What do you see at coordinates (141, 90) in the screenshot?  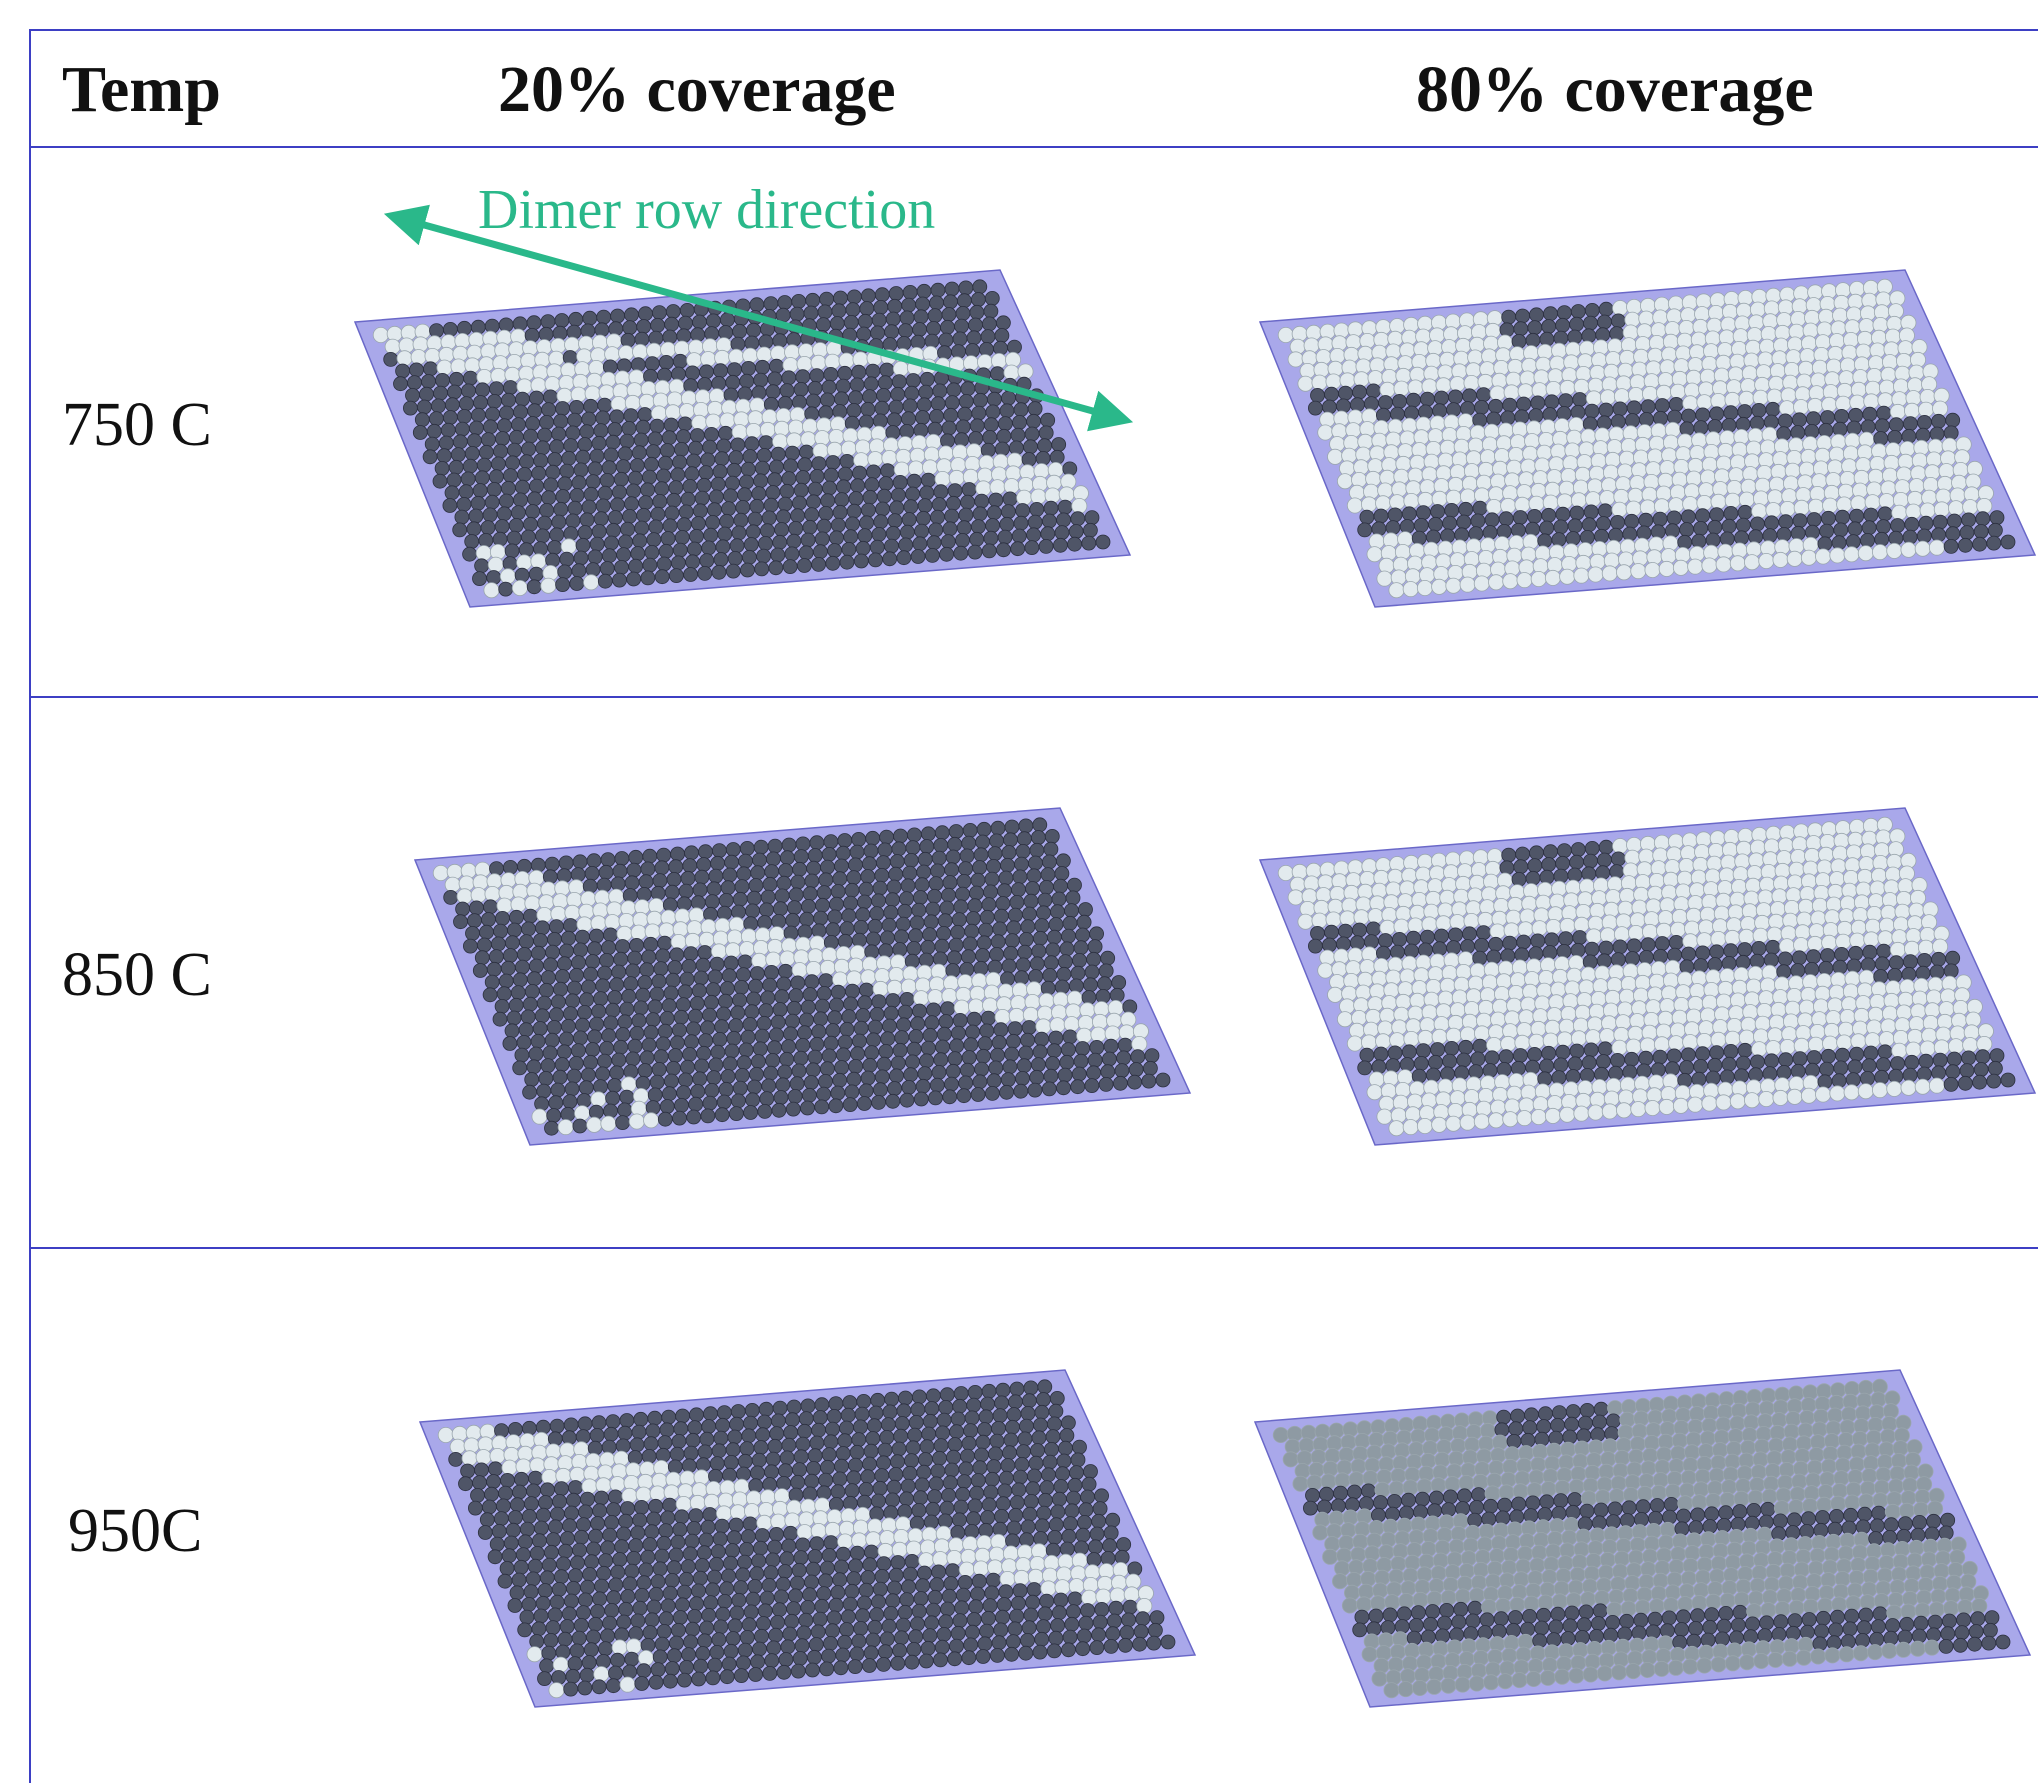 I see `header-temp: Temp` at bounding box center [141, 90].